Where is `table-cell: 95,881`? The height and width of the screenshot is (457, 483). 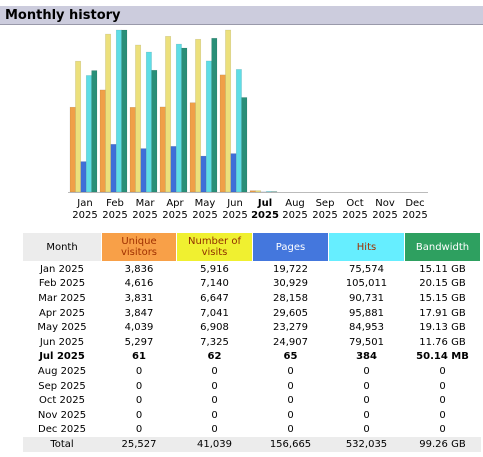 table-cell: 95,881 is located at coordinates (366, 313).